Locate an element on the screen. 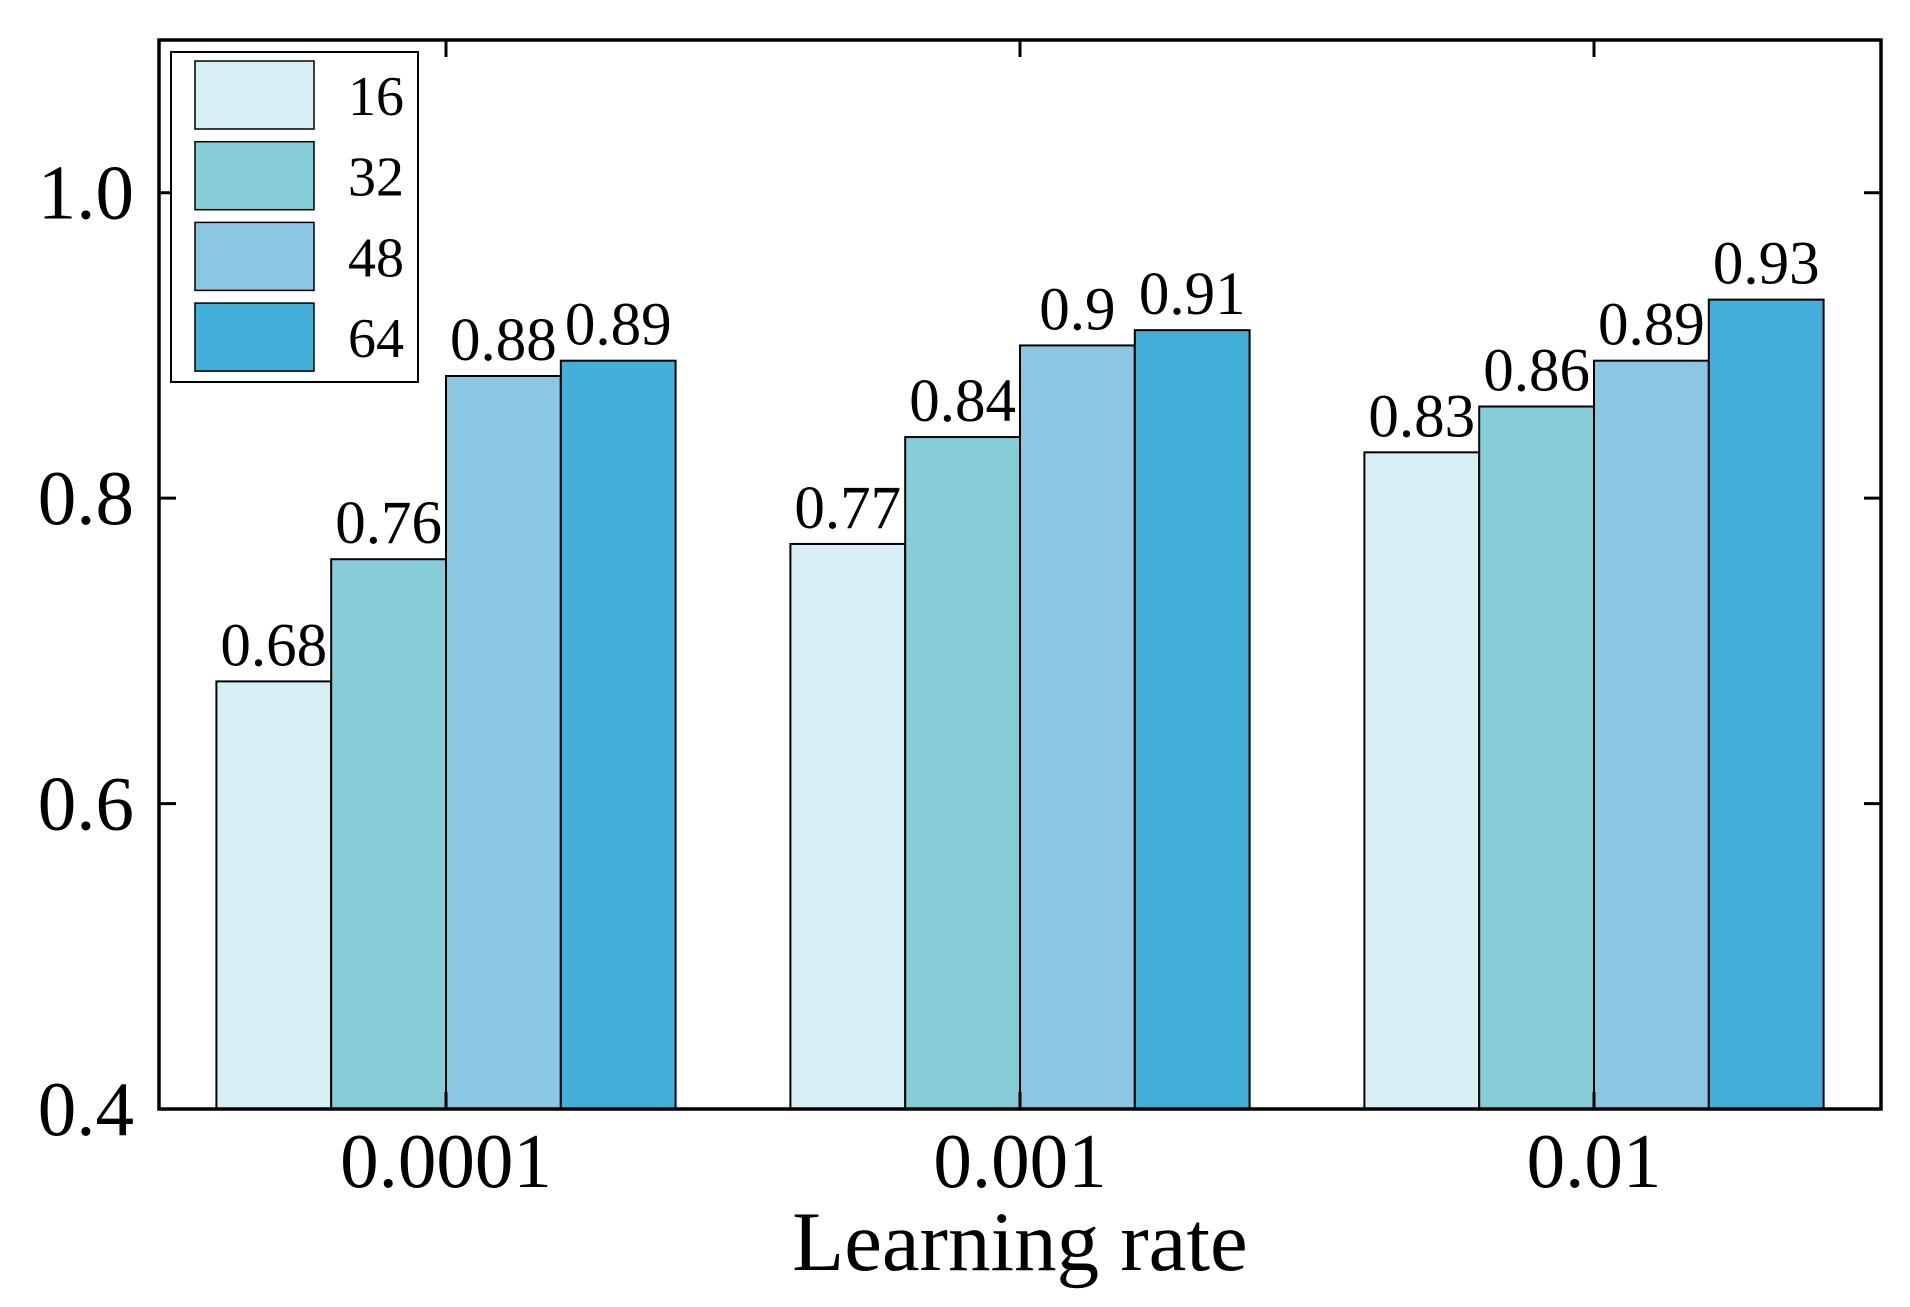 The height and width of the screenshot is (1307, 1910). legend-label-64: 64 is located at coordinates (376, 339).